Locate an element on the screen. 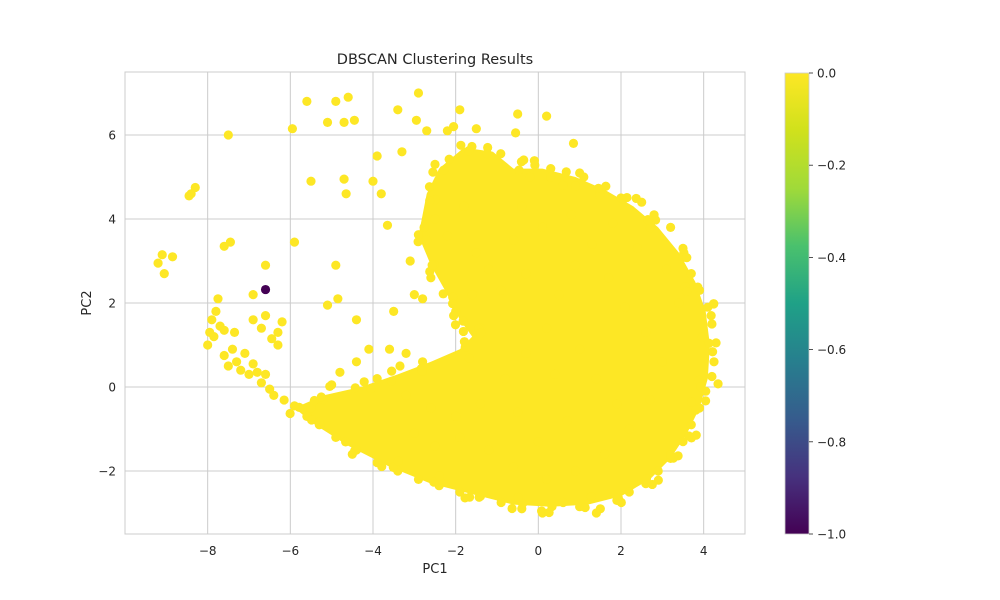 Image resolution: width=1000 pixels, height=600 pixels. y-axis-label: PC2 is located at coordinates (87, 302).